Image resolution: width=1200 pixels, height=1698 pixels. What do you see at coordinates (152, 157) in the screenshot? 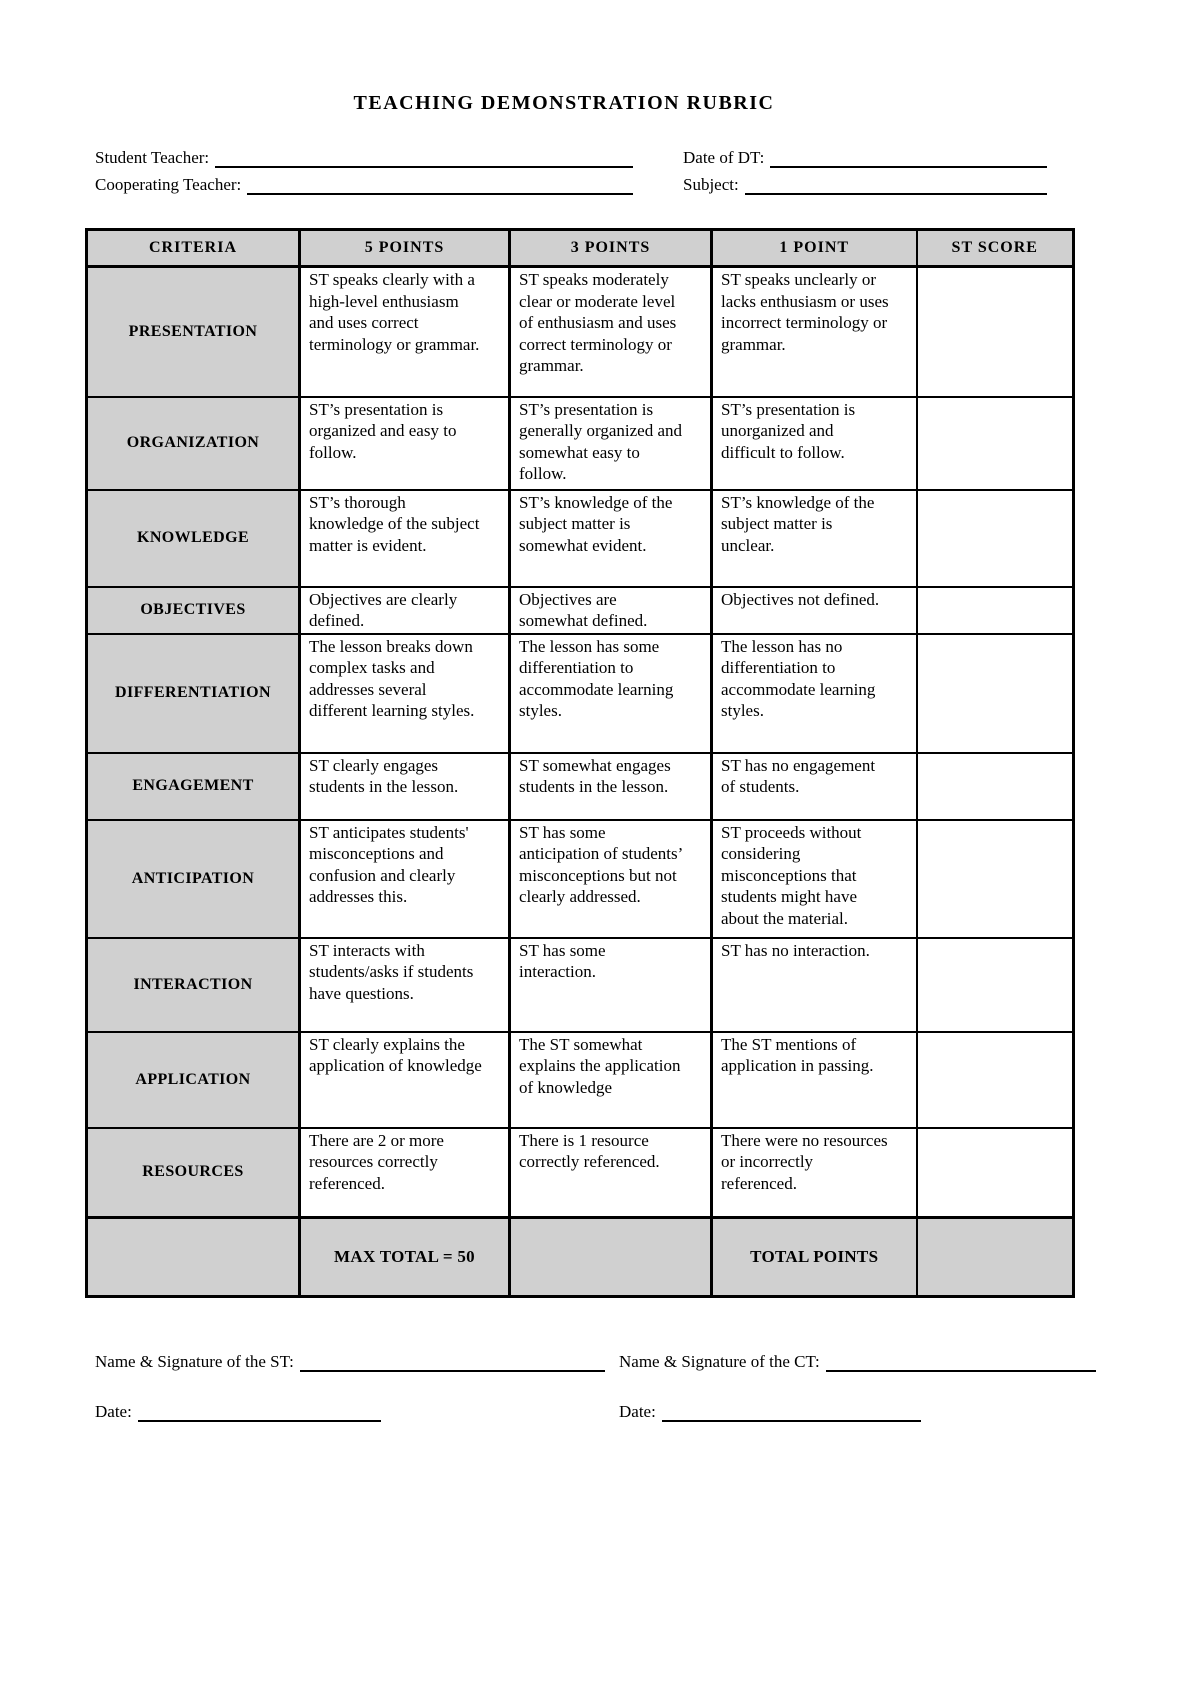
I see `student-teacher-label: Student Teacher:` at bounding box center [152, 157].